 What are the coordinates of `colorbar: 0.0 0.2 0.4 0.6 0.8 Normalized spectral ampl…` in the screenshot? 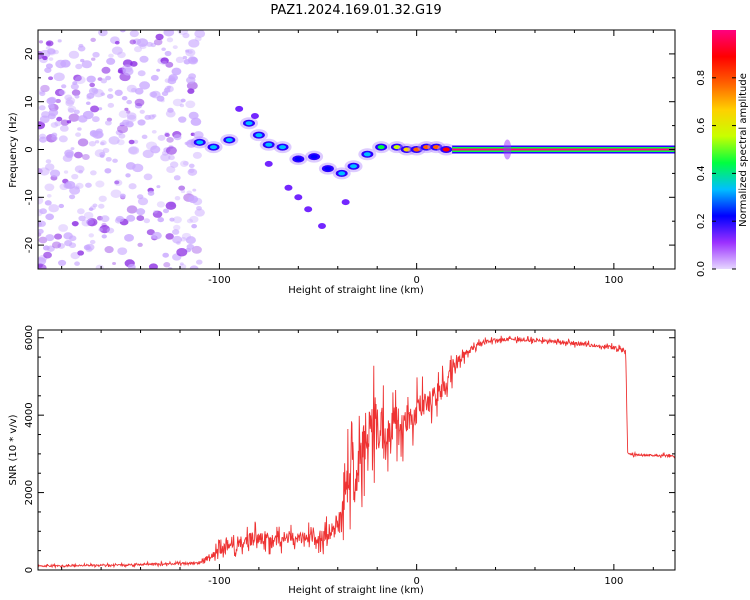 It's located at (722, 153).